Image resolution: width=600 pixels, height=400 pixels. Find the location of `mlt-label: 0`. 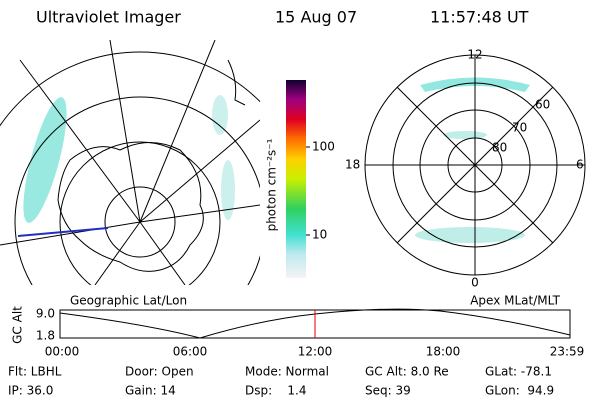

mlt-label: 0 is located at coordinates (475, 283).